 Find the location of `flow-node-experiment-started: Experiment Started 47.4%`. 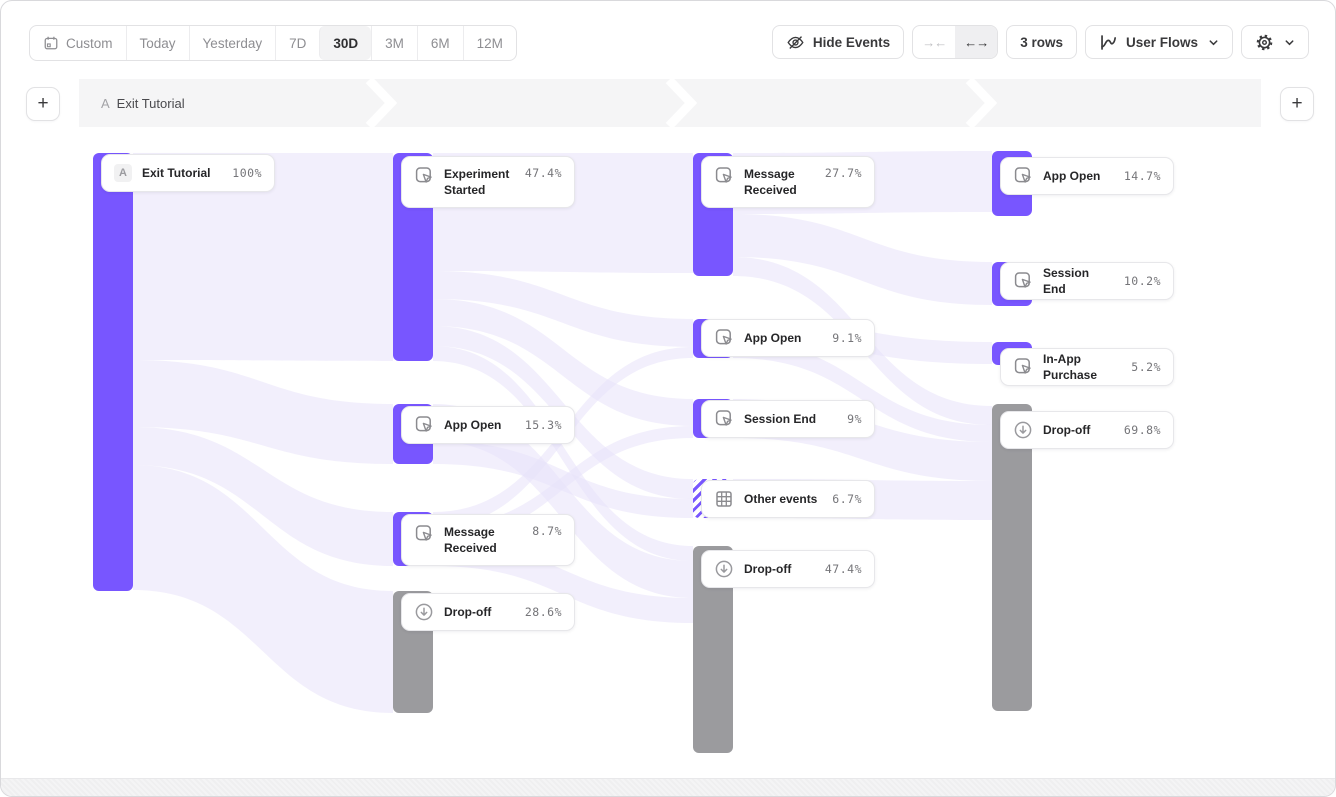

flow-node-experiment-started: Experiment Started 47.4% is located at coordinates (488, 182).